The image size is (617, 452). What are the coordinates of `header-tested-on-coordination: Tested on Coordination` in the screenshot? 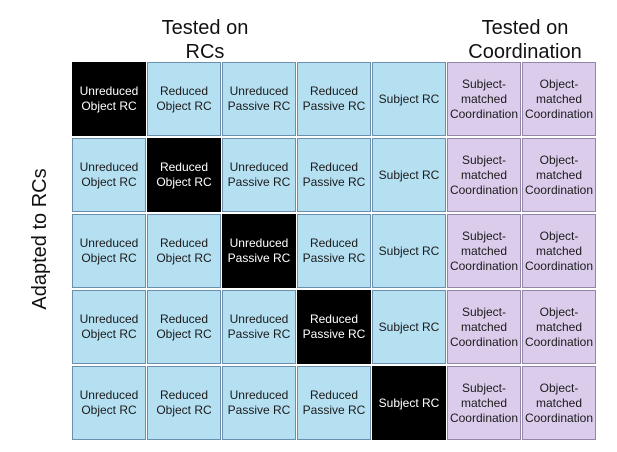 It's located at (525, 40).